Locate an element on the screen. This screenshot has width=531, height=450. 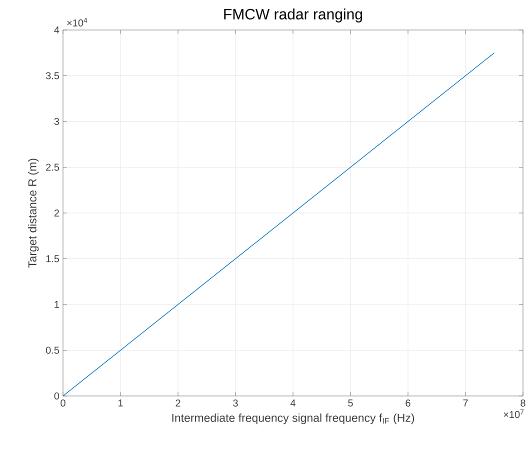
x-tick-label: 8 is located at coordinates (523, 403).